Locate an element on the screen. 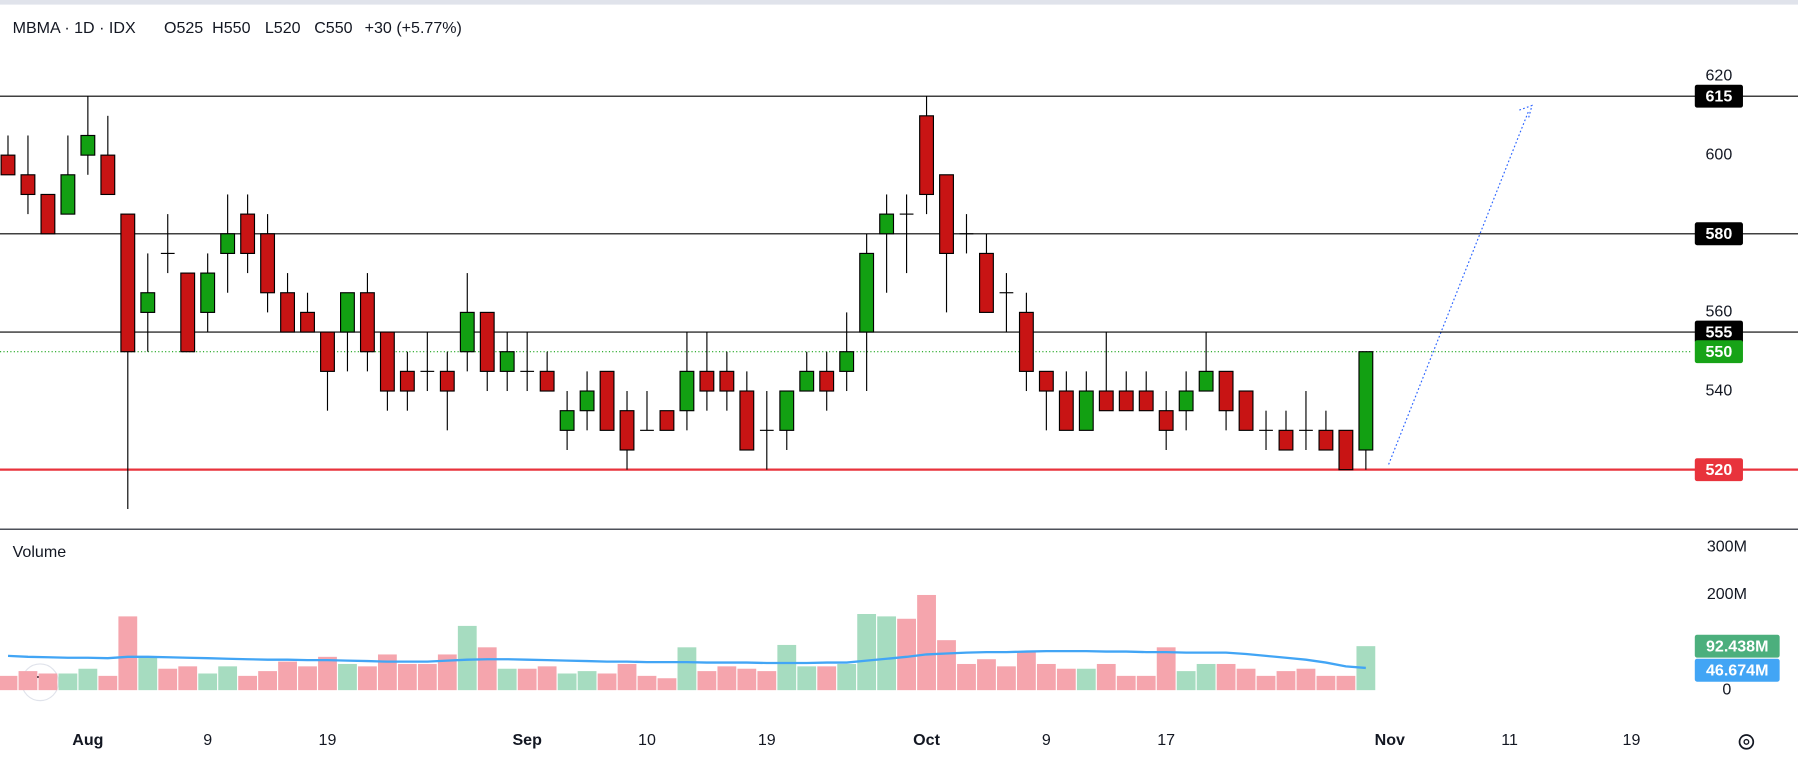  x-tick-label: Nov is located at coordinates (1390, 740).